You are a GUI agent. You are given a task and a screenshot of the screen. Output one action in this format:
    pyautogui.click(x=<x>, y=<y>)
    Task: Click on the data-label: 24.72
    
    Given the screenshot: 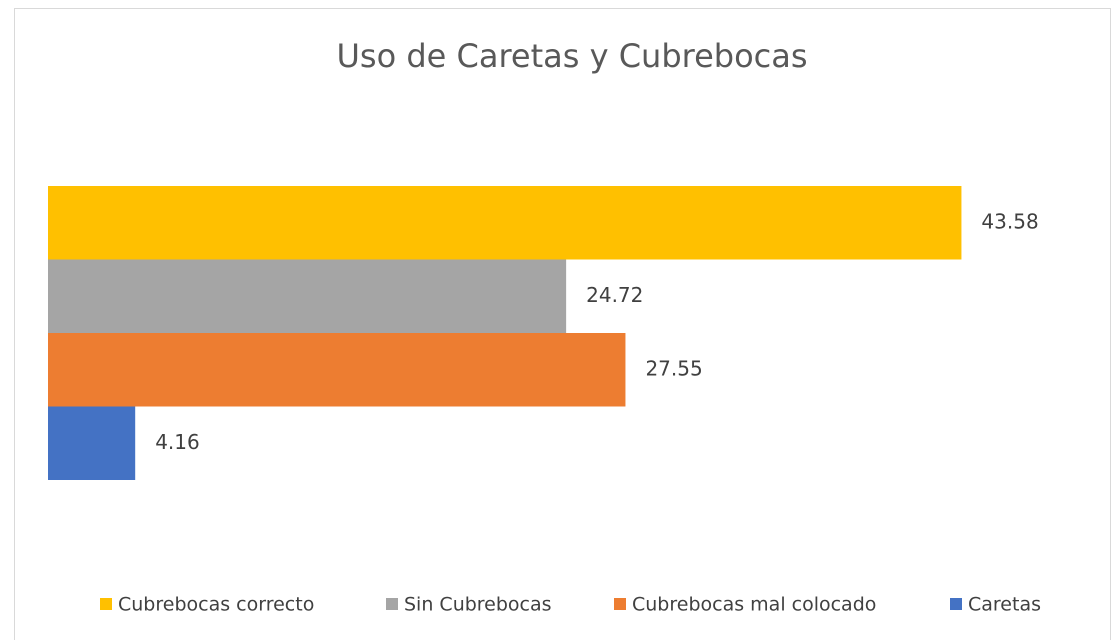 What is the action you would take?
    pyautogui.click(x=614, y=295)
    